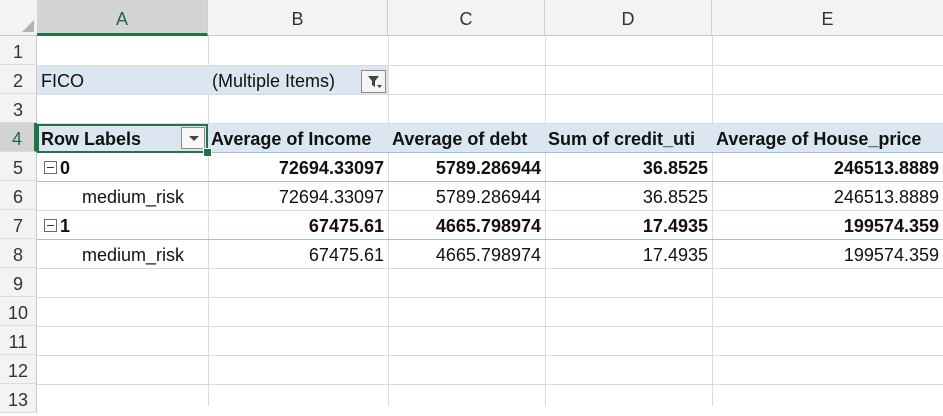 This screenshot has height=416, width=943. I want to click on column-header-b: B, so click(298, 17).